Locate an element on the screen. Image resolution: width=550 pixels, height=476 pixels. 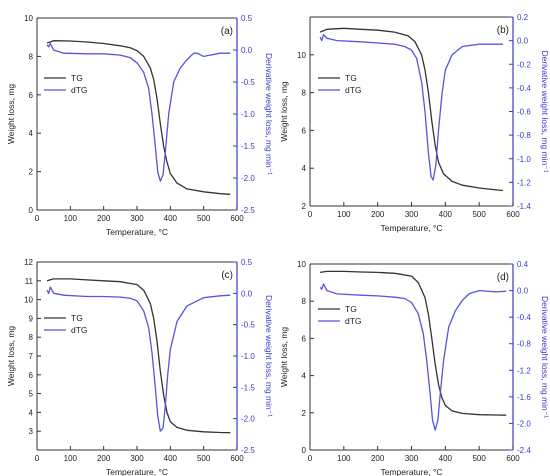
y-right-tick-label: -0.6 is located at coordinates (524, 112).